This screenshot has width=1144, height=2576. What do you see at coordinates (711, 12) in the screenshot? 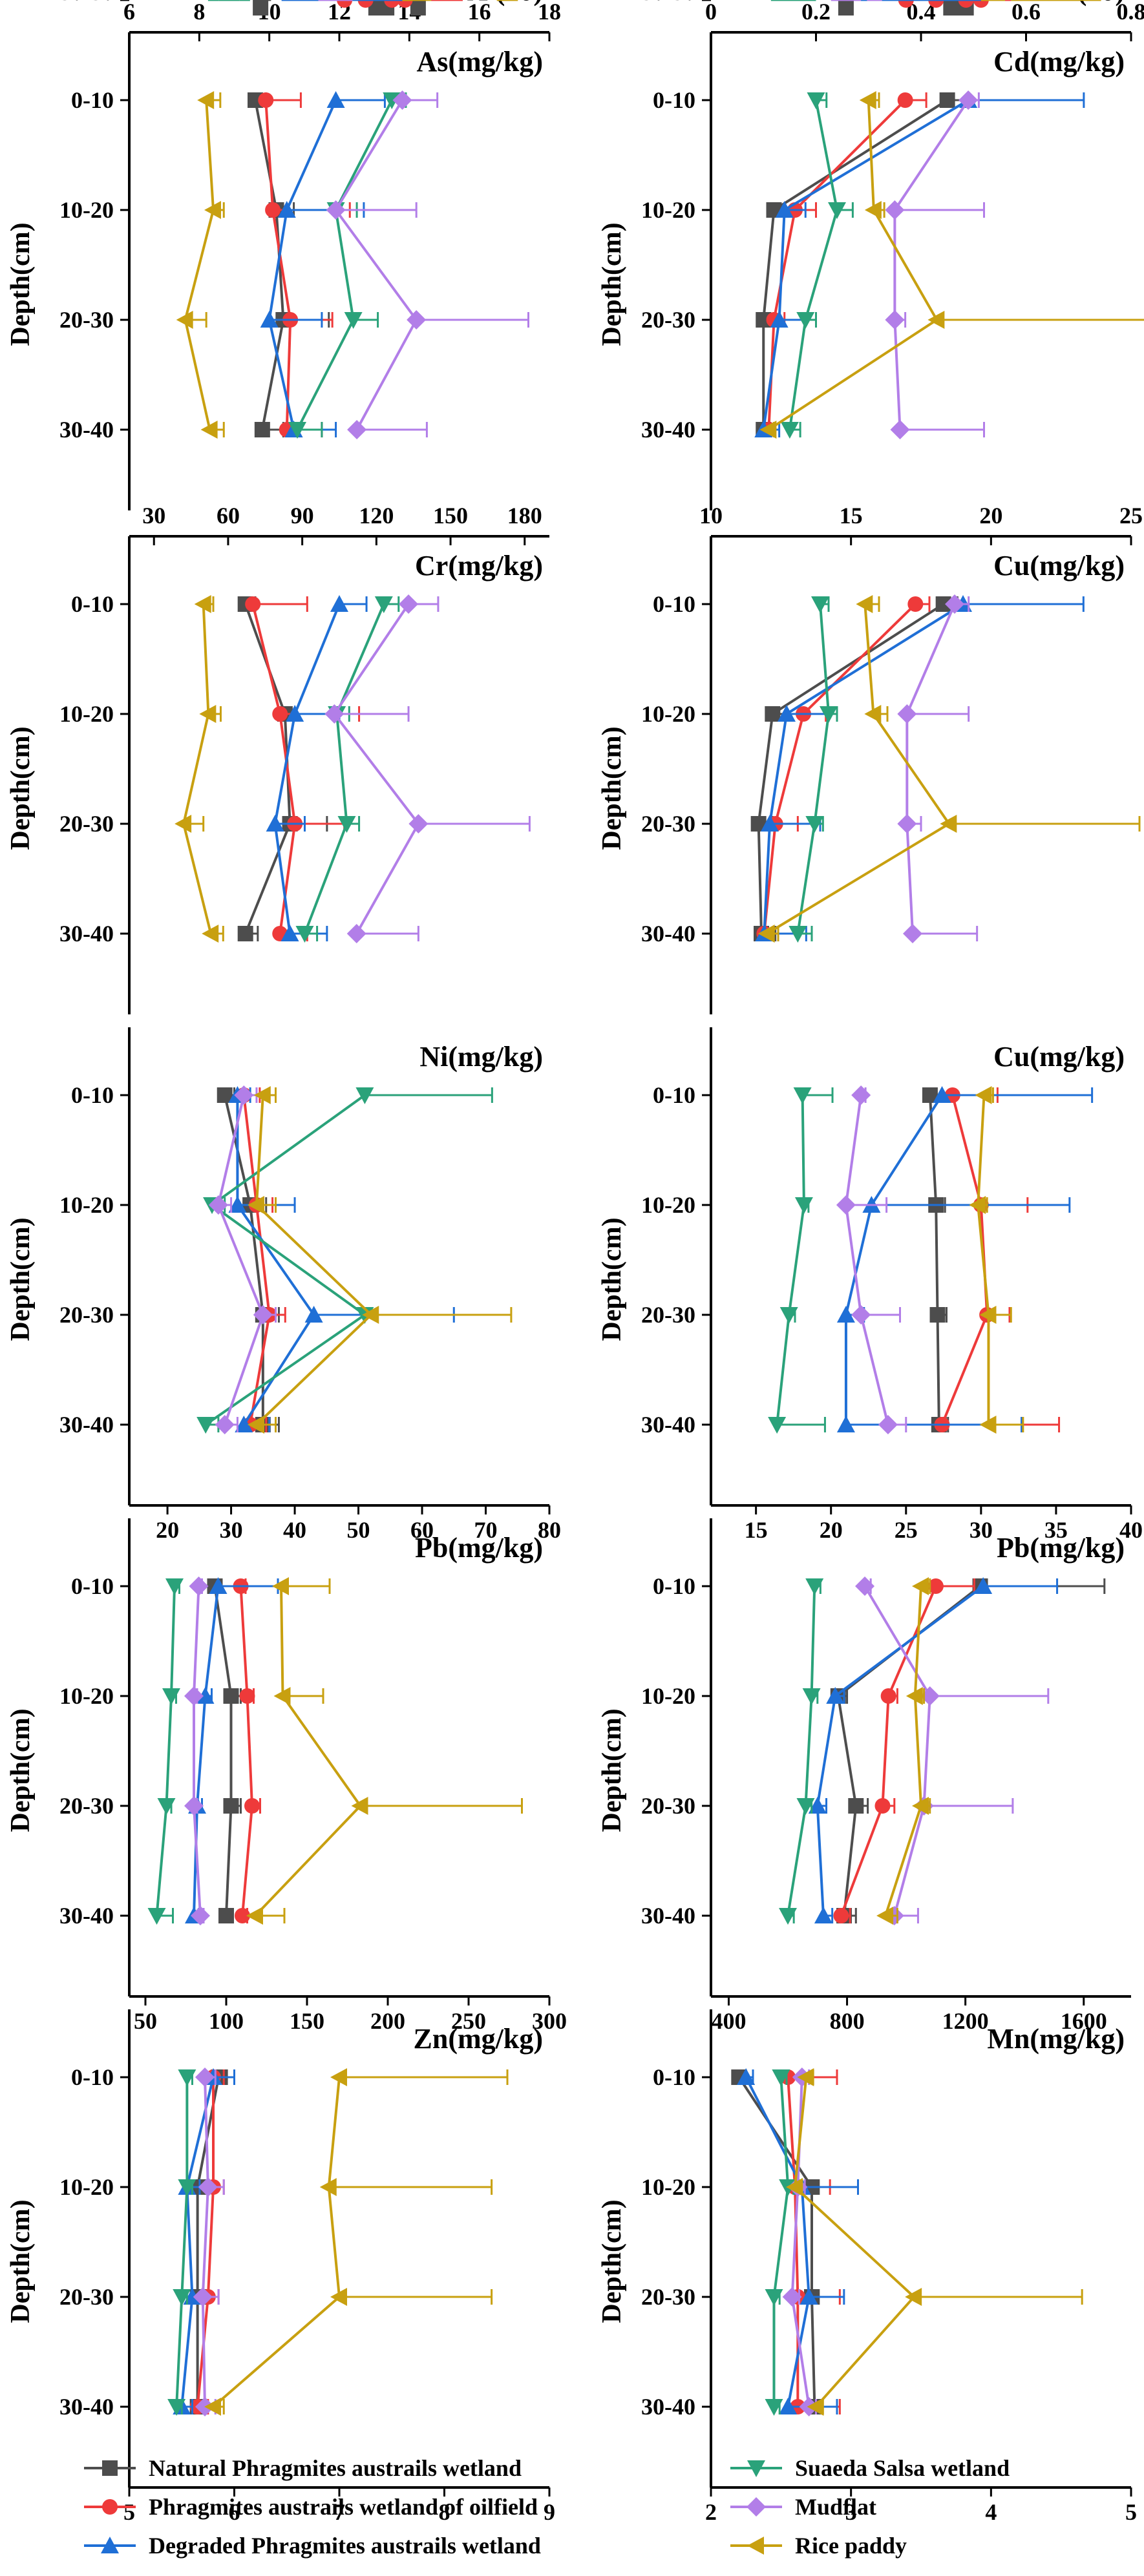
I see `x-tick-label: 0` at bounding box center [711, 12].